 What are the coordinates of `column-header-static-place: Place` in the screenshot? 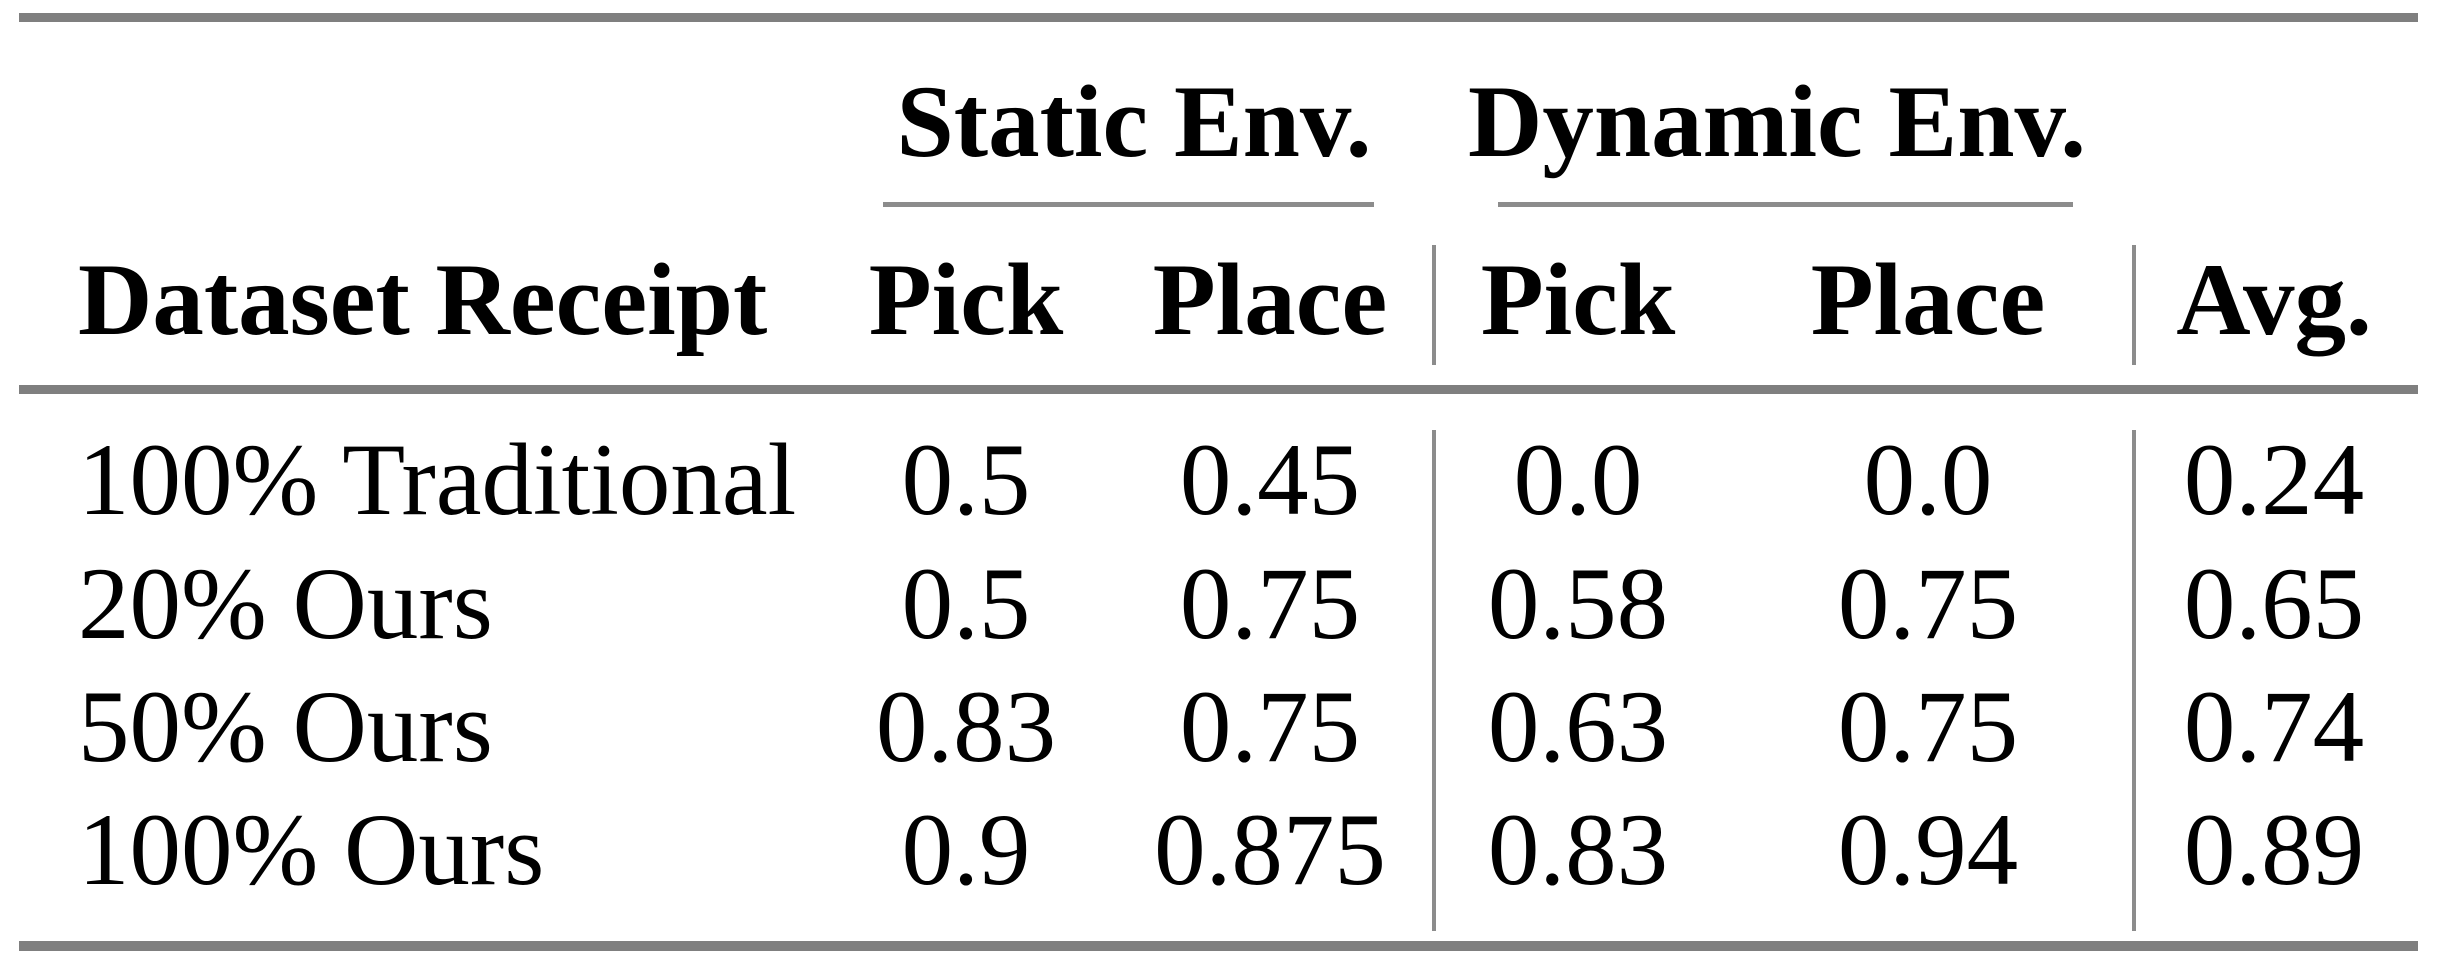 It's located at (1270, 299).